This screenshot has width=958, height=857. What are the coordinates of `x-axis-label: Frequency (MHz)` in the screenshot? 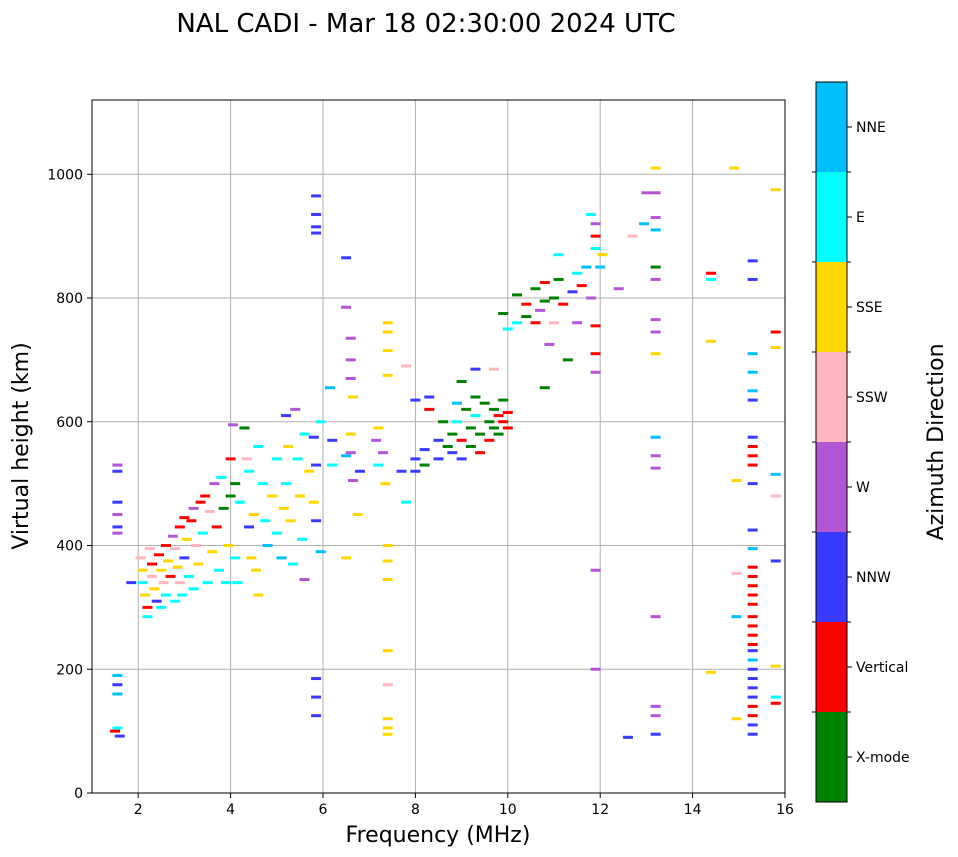 It's located at (438, 835).